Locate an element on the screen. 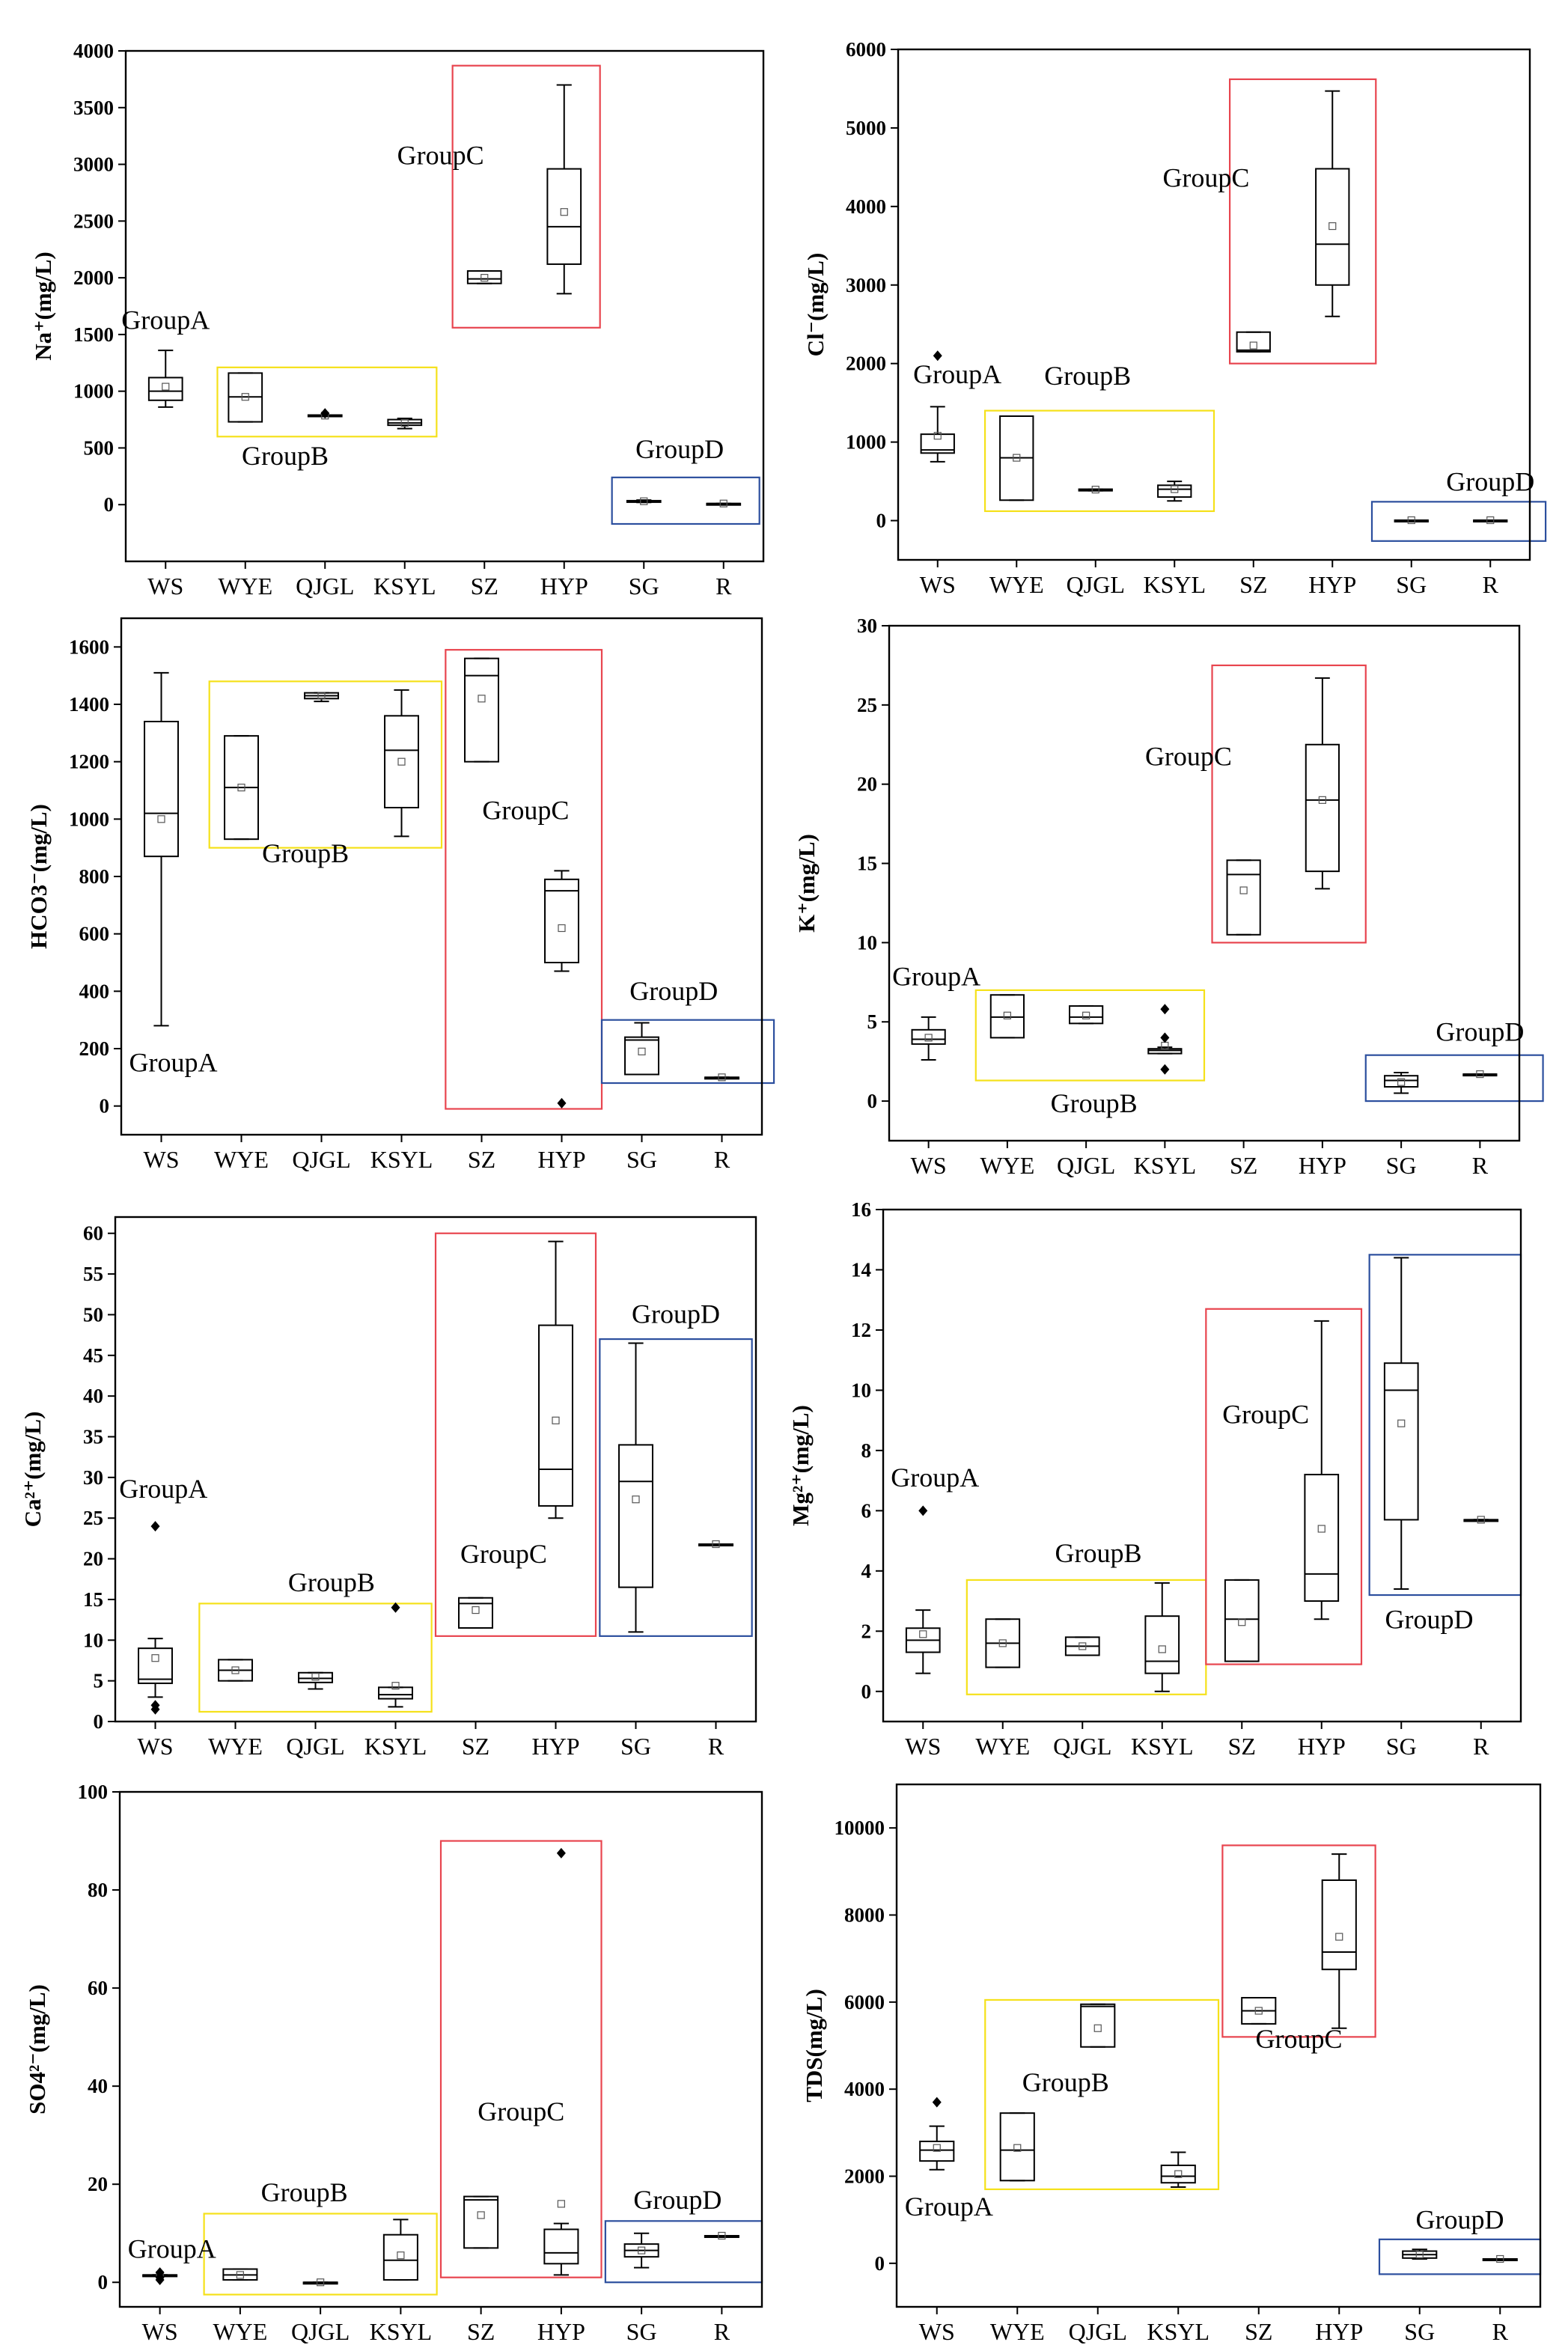 The height and width of the screenshot is (2351, 1568). y-axis-label: SO4²⁻(mg/L) is located at coordinates (37, 2049).